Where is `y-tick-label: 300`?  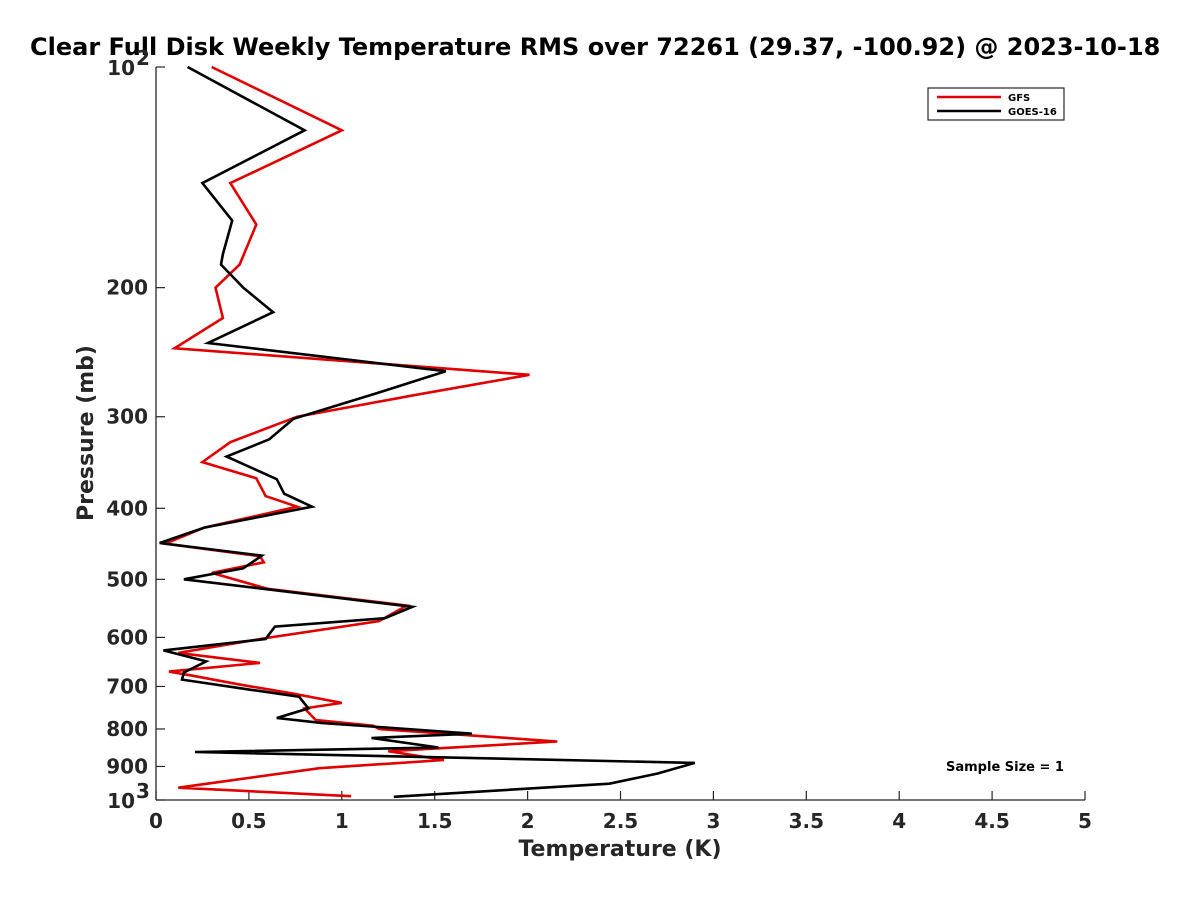 y-tick-label: 300 is located at coordinates (127, 417).